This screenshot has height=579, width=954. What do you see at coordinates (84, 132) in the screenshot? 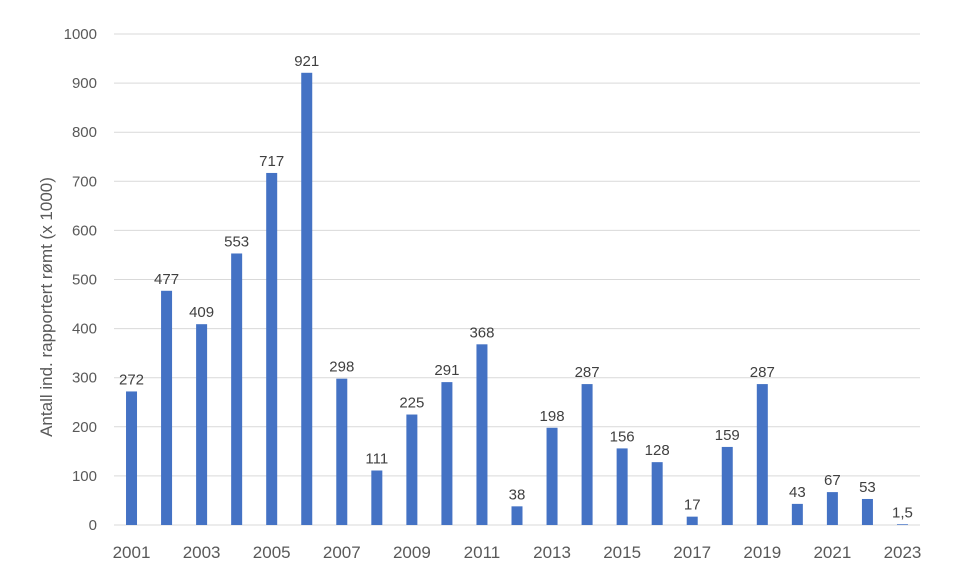
I see `y-tick-label: 800` at bounding box center [84, 132].